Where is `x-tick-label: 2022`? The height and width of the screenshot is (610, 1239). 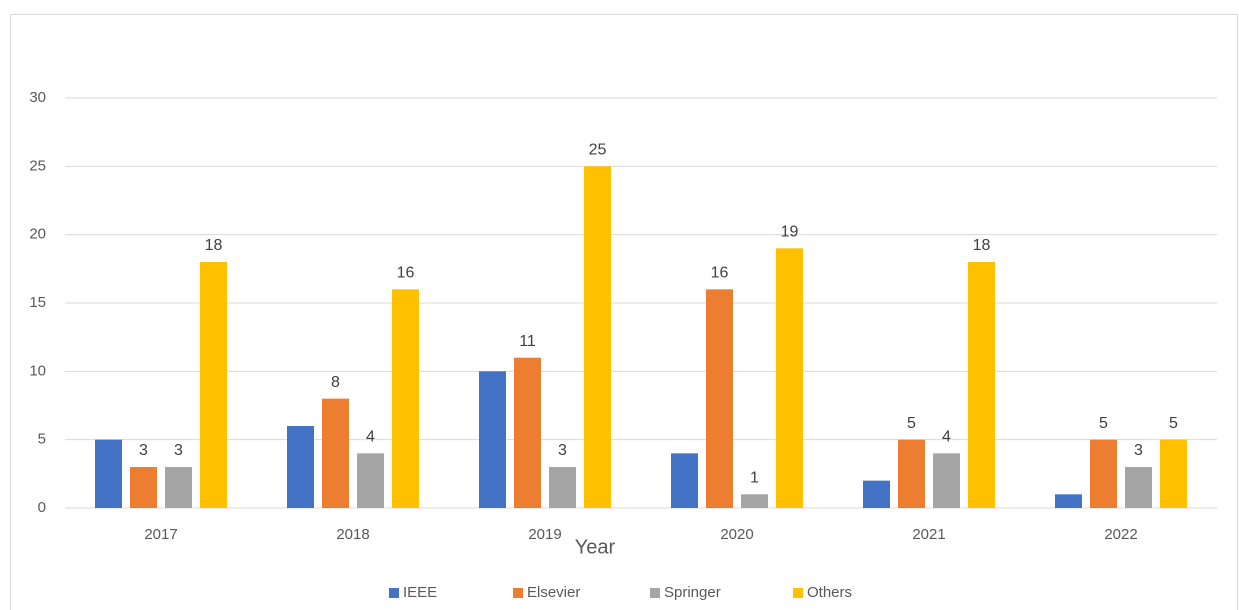 x-tick-label: 2022 is located at coordinates (1120, 534).